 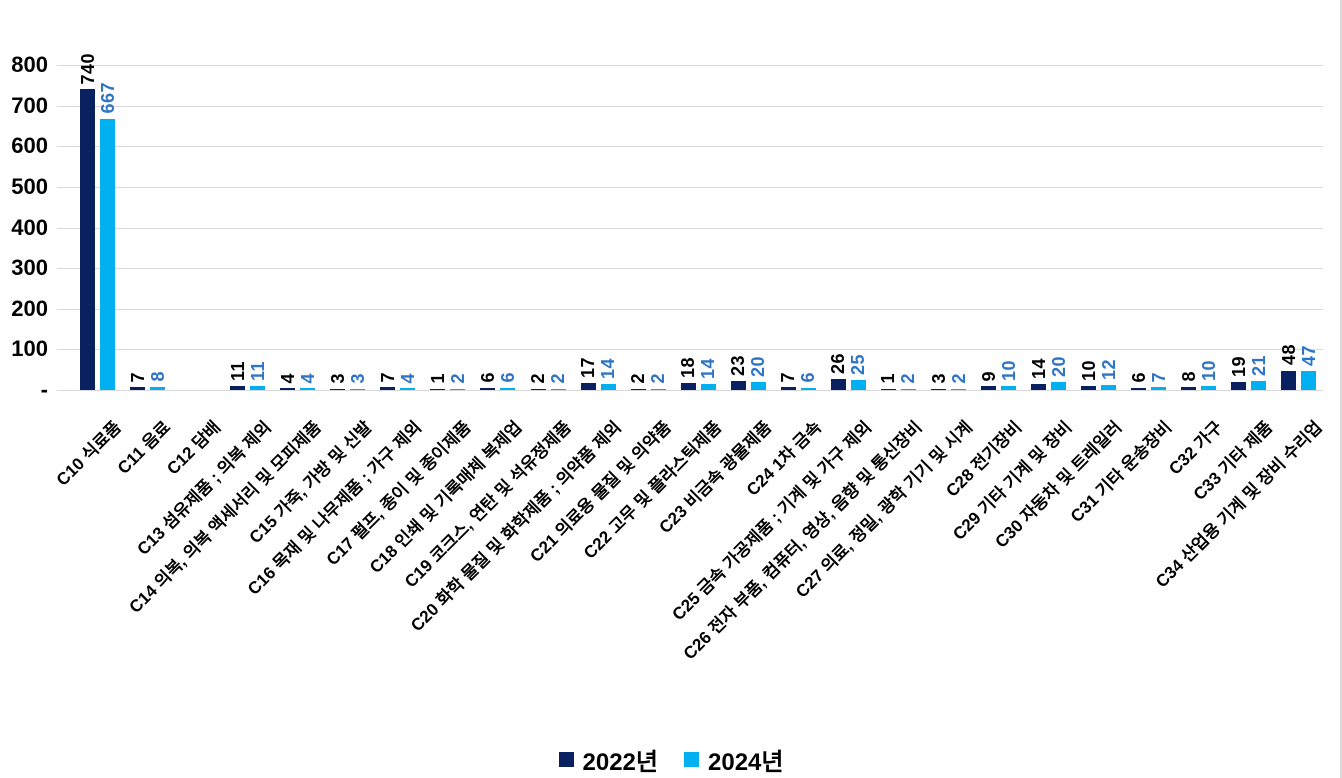 I want to click on category-label: C10 식료품, so click(x=88, y=453).